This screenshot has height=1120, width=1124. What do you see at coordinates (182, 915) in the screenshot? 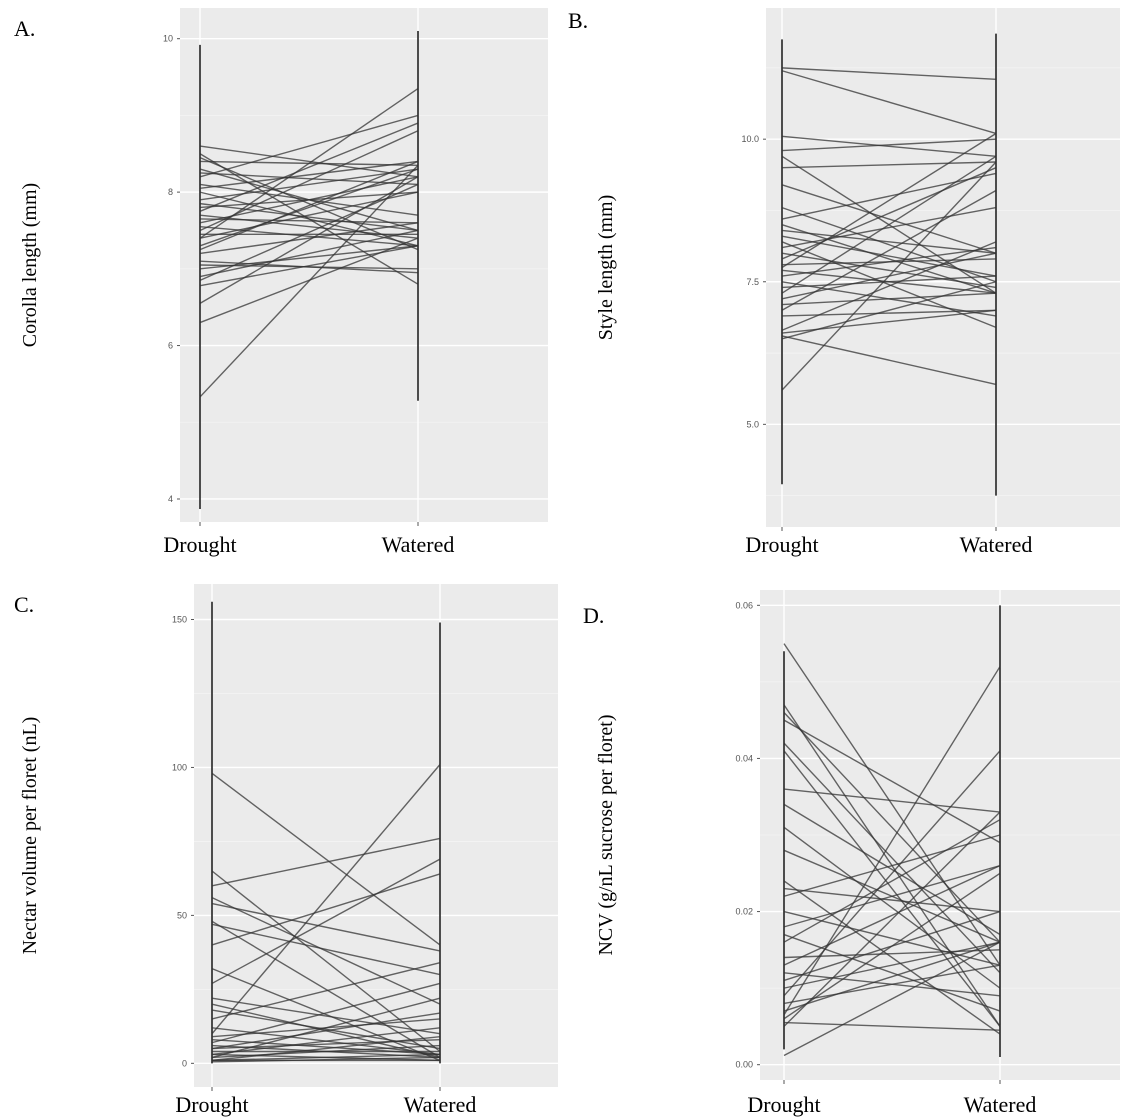
I see `y-tick-label: 50` at bounding box center [182, 915].